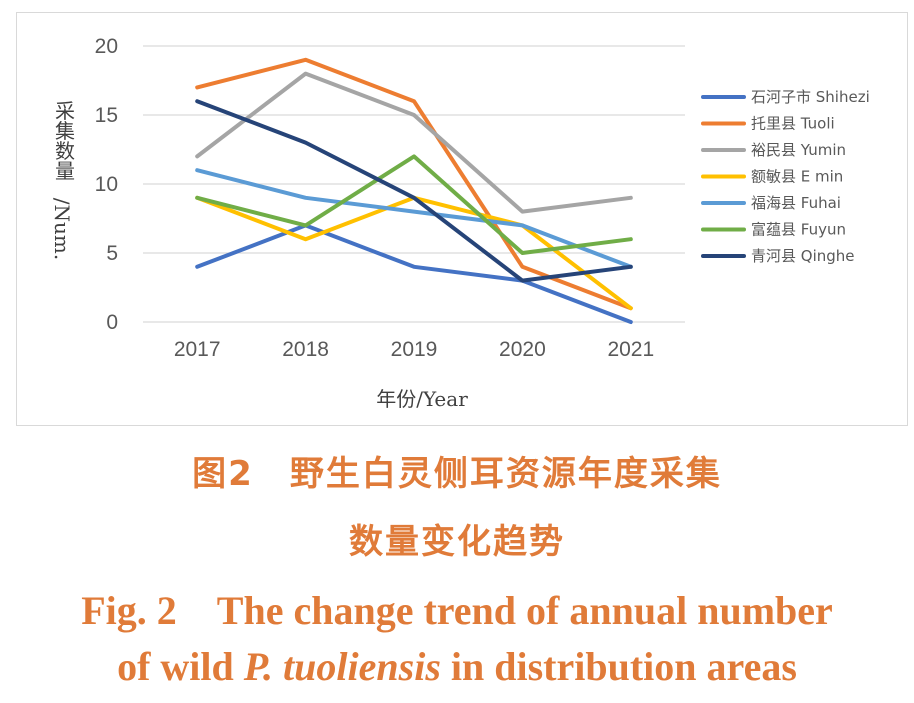 The image size is (914, 703). I want to click on x-tick-label: 2021, so click(630, 349).